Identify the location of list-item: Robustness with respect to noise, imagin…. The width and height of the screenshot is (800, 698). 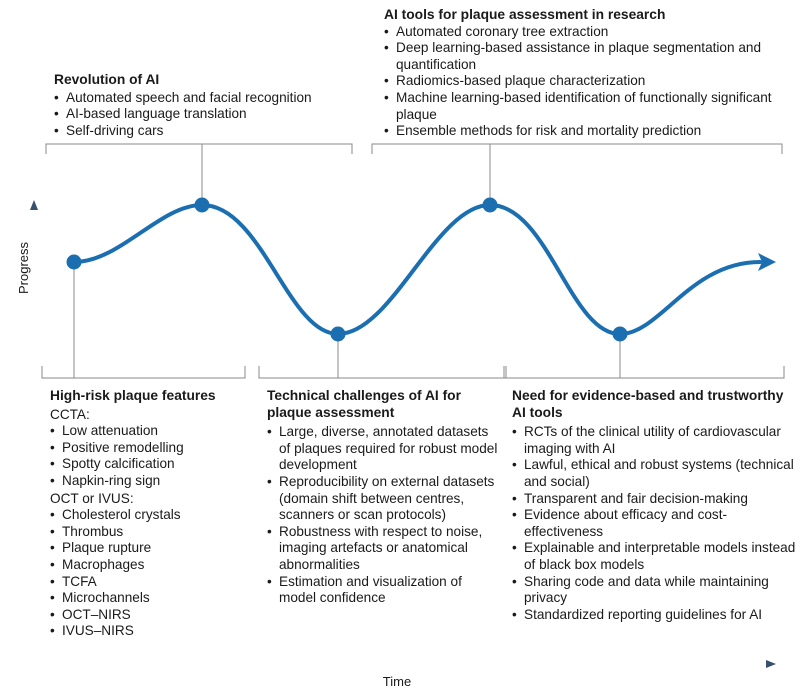
(384, 549).